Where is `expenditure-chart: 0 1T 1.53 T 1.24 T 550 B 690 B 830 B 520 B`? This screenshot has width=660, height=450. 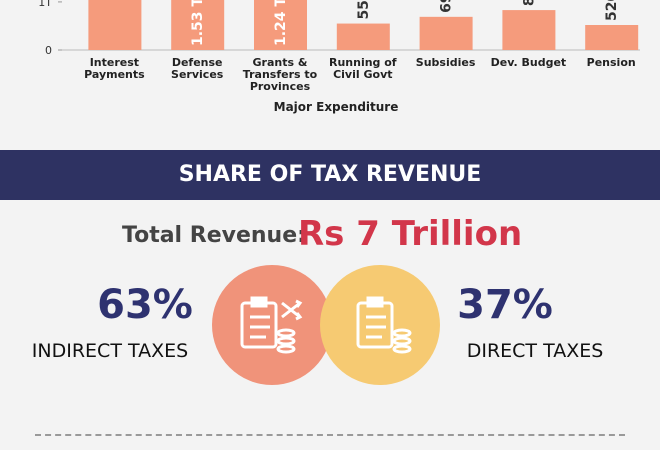 expenditure-chart: 0 1T 1.53 T 1.24 T 550 B 690 B 830 B 520 B is located at coordinates (339, 28).